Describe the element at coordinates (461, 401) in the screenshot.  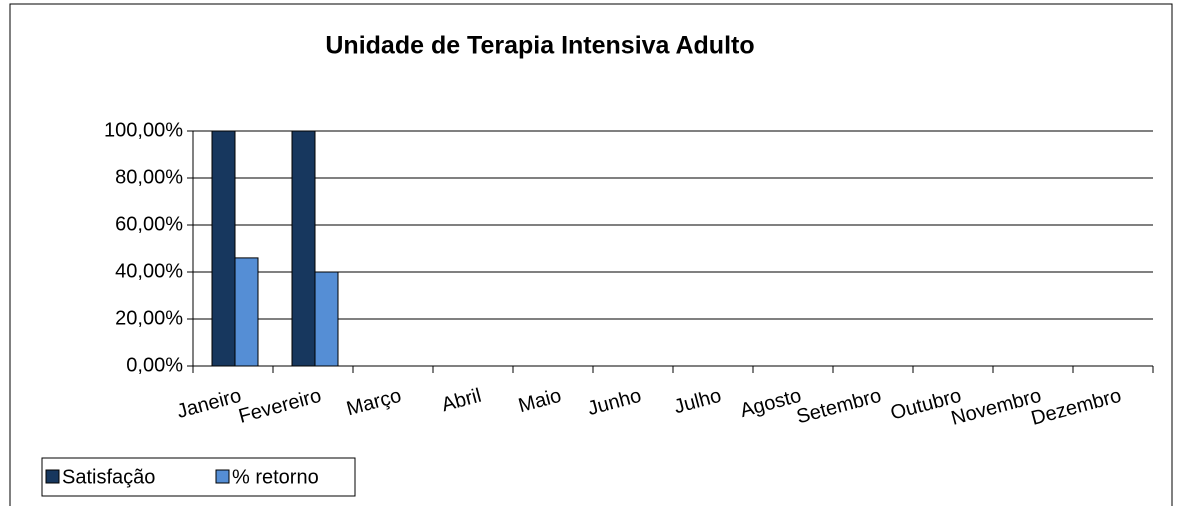
I see `x-tick-label: Abril` at that location.